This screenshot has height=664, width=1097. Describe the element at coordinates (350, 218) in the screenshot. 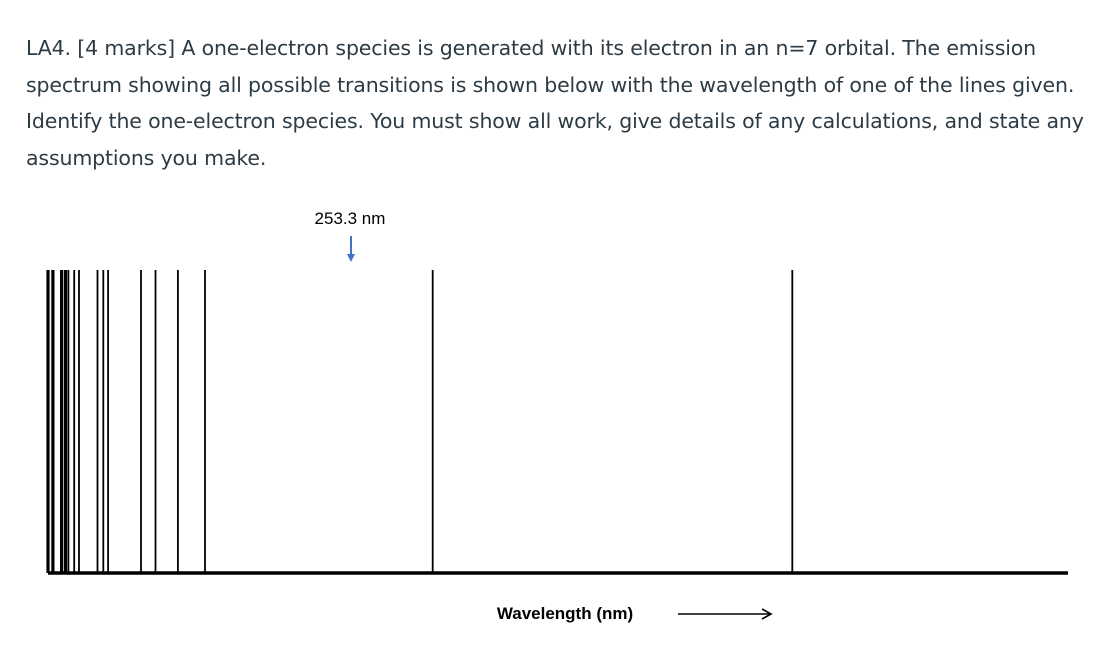

I see `given-wavelength-label: 253.3 nm` at that location.